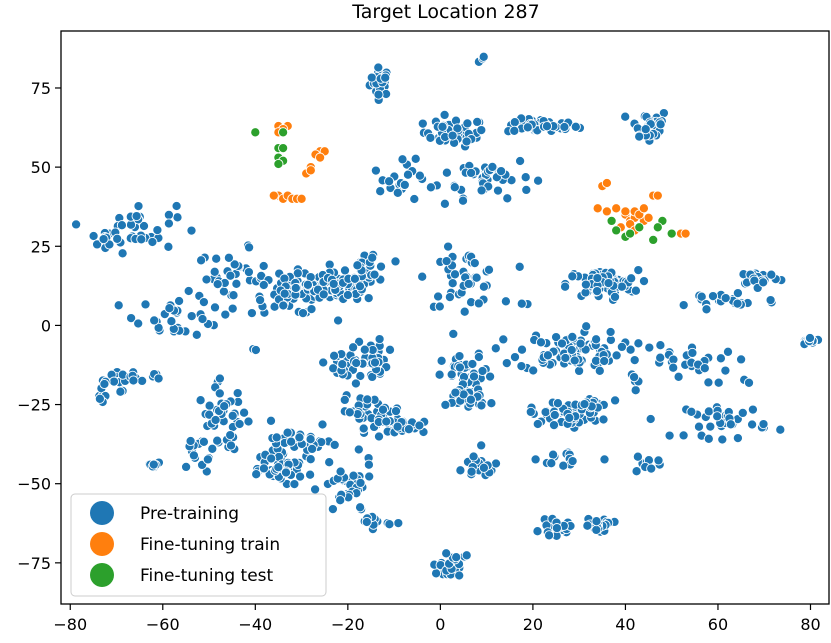 Image resolution: width=831 pixels, height=643 pixels. Describe the element at coordinates (255, 624) in the screenshot. I see `x-tick-label: −40` at that location.